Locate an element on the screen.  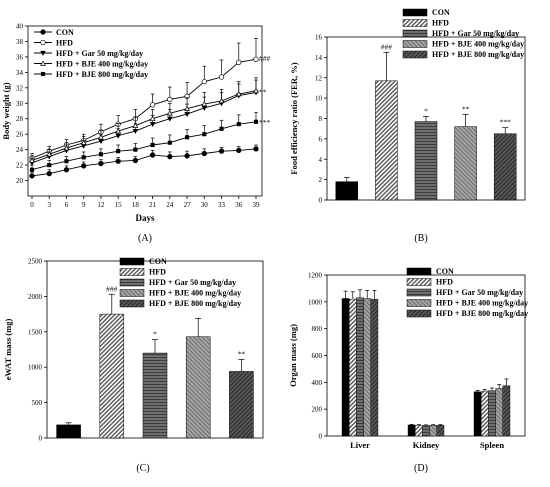
panel-c-y-label: eWAT mass (mg) is located at coordinates (8, 350).